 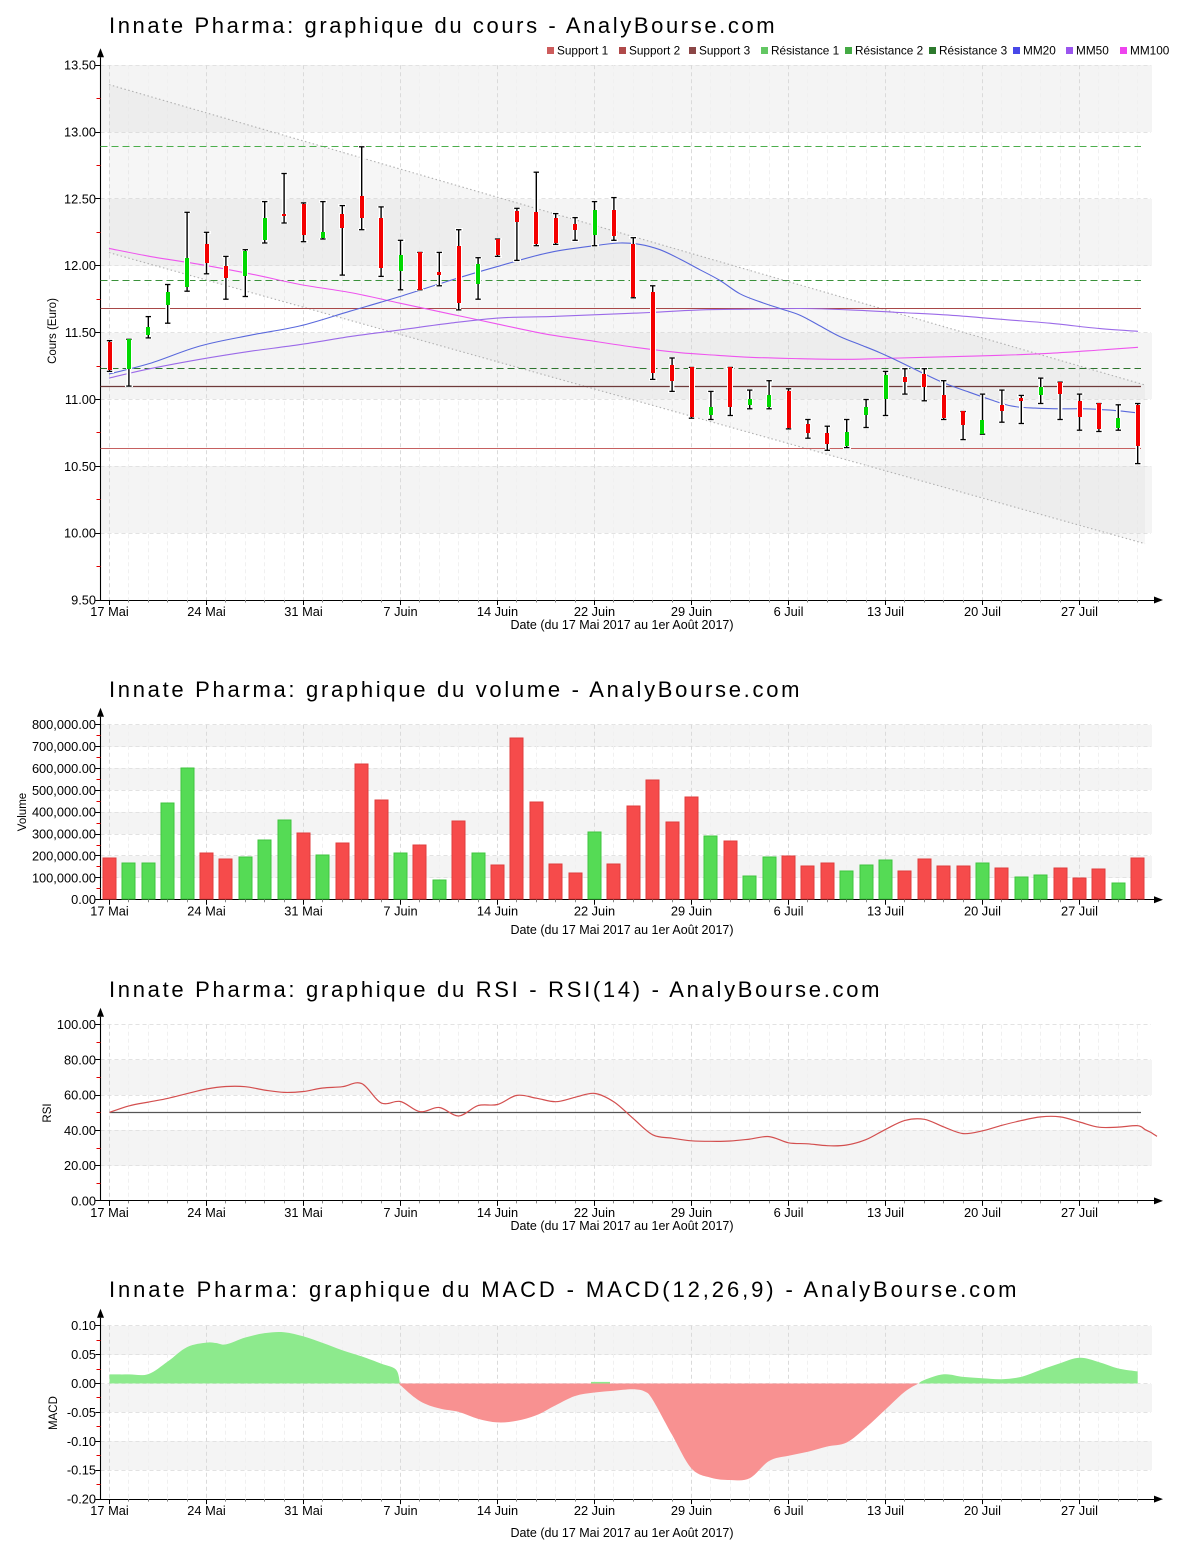 What do you see at coordinates (23, 812) in the screenshot?
I see `svg-text: Volume` at bounding box center [23, 812].